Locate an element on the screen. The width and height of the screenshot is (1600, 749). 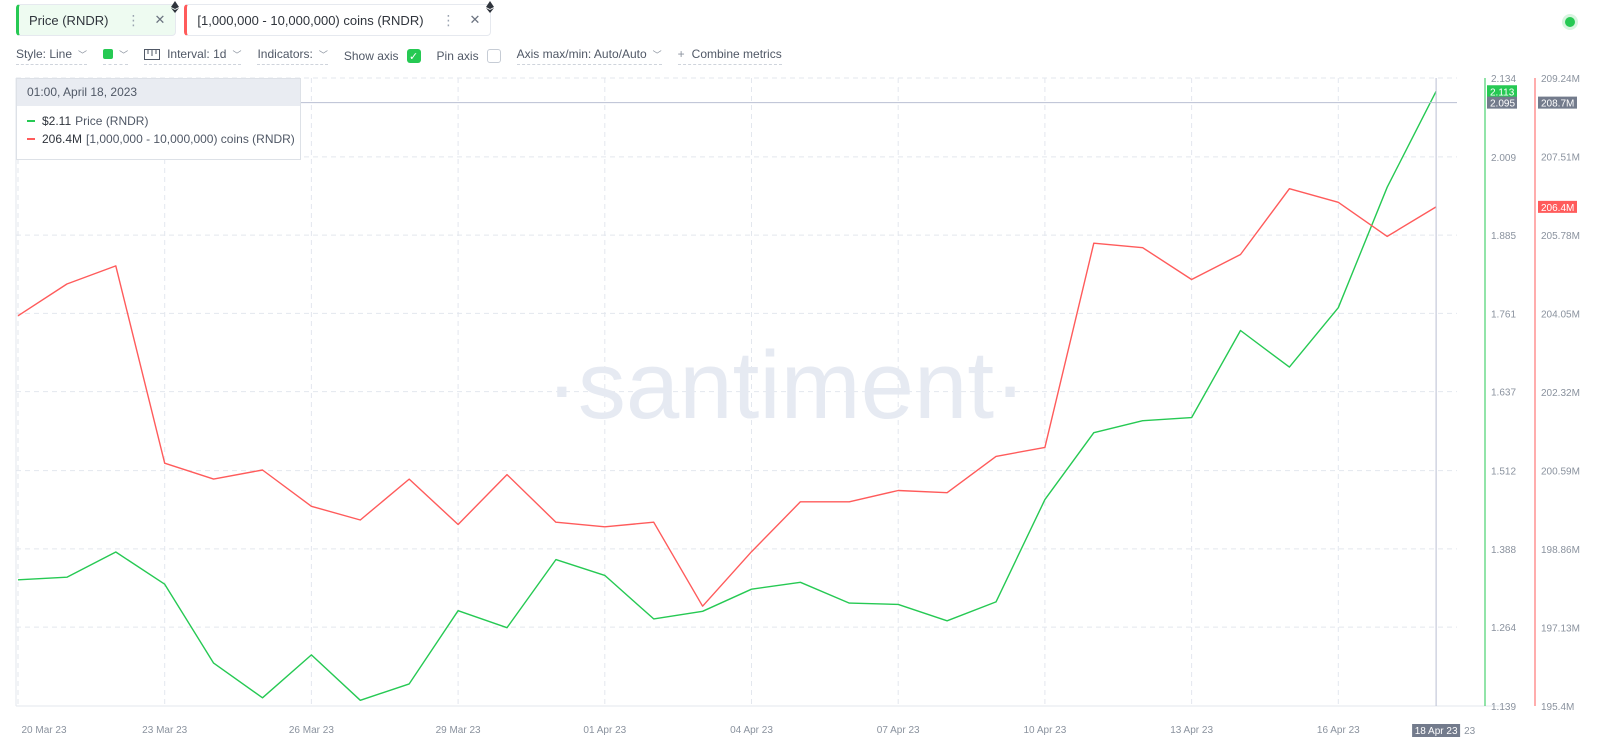
date-axis-tick-label: 10 Apr 23 is located at coordinates (1044, 730).